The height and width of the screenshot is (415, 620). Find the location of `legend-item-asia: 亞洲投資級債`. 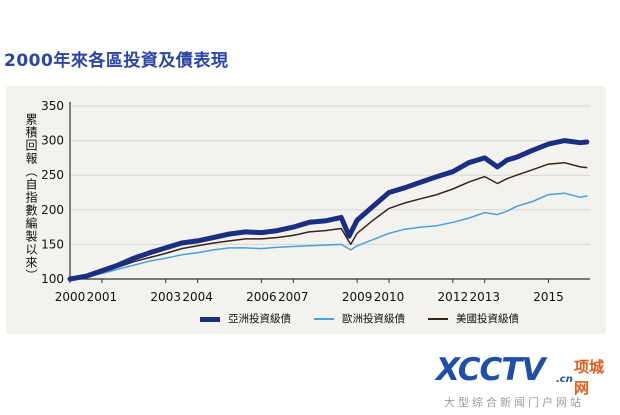

legend-item-asia: 亞洲投資級債 is located at coordinates (245, 318).